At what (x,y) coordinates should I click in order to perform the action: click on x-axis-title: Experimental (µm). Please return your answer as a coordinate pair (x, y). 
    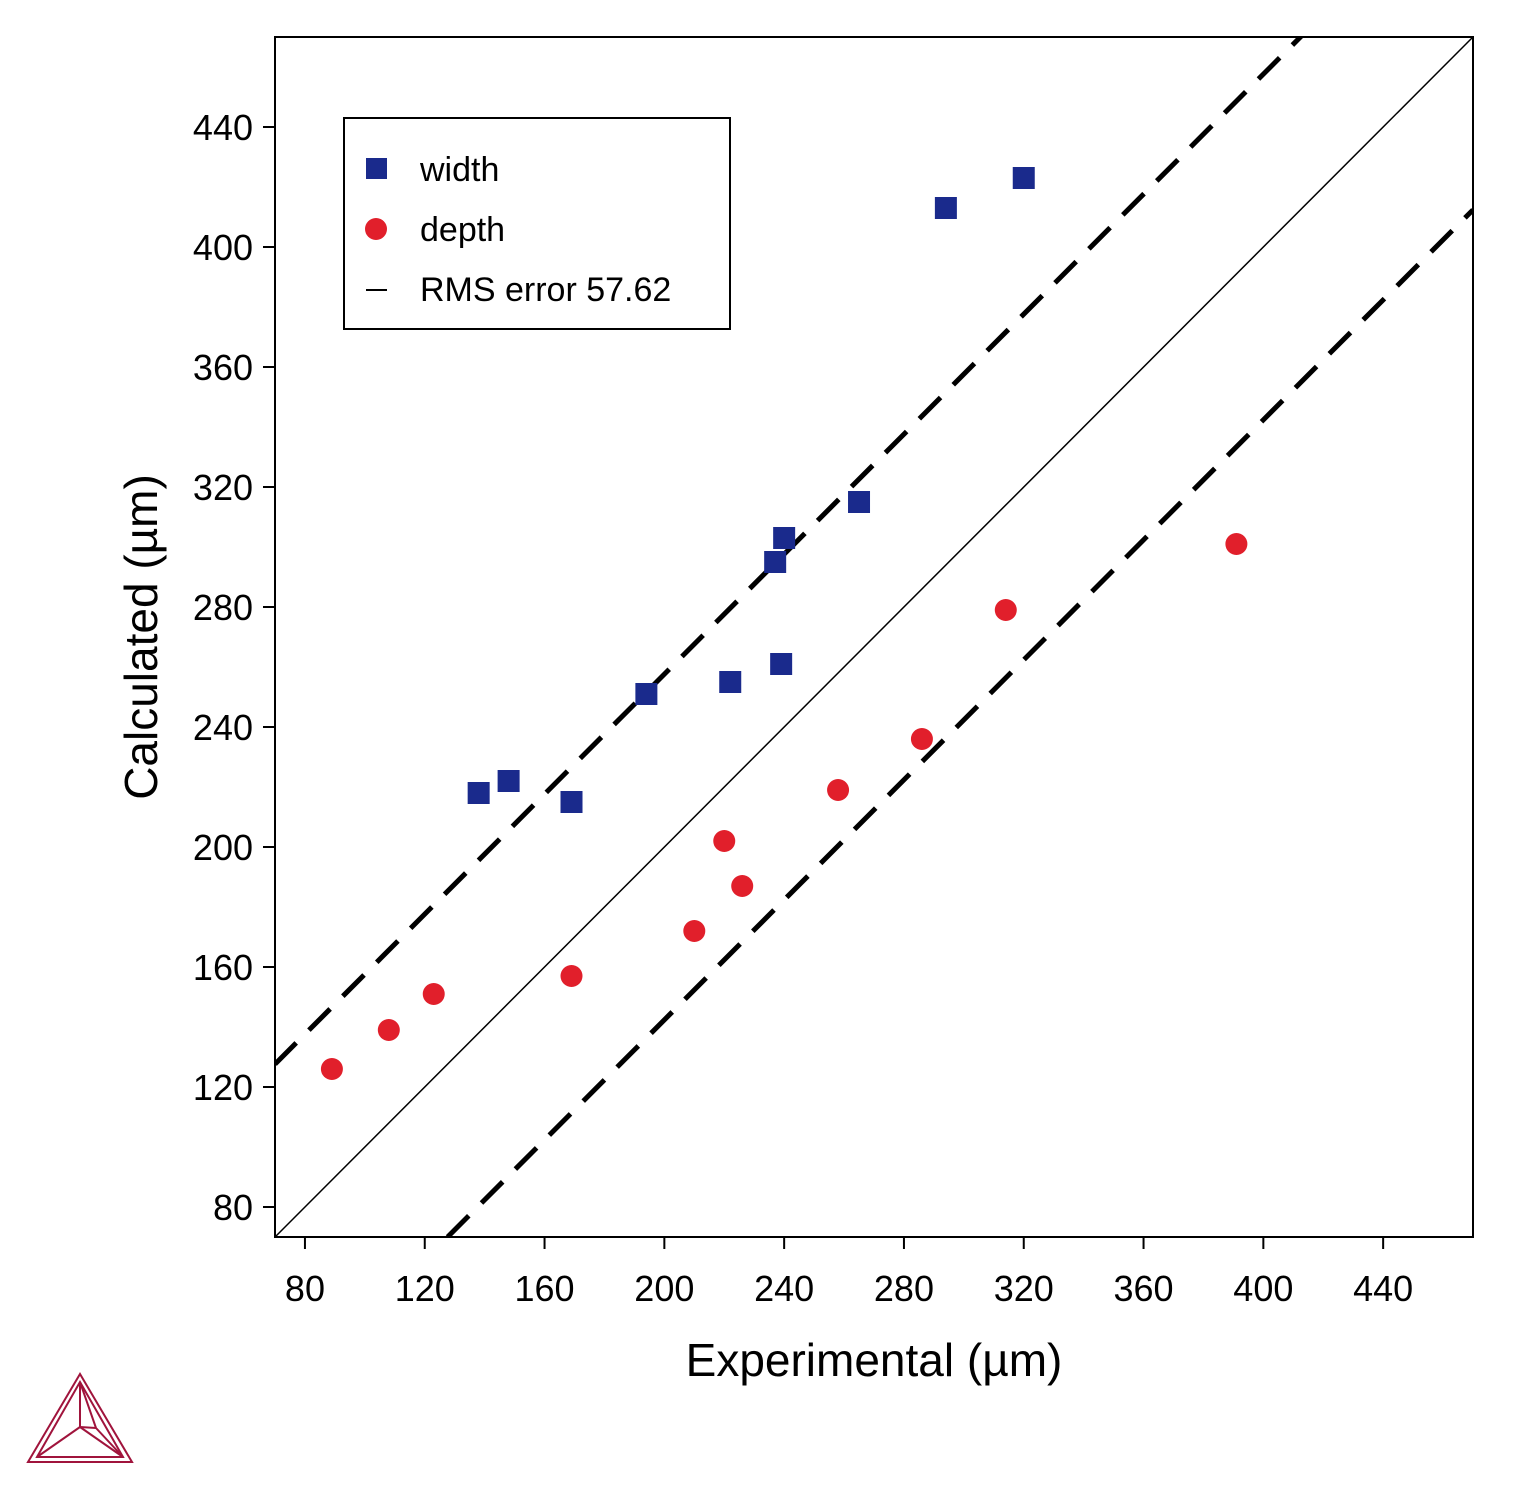
    Looking at the image, I should click on (874, 1360).